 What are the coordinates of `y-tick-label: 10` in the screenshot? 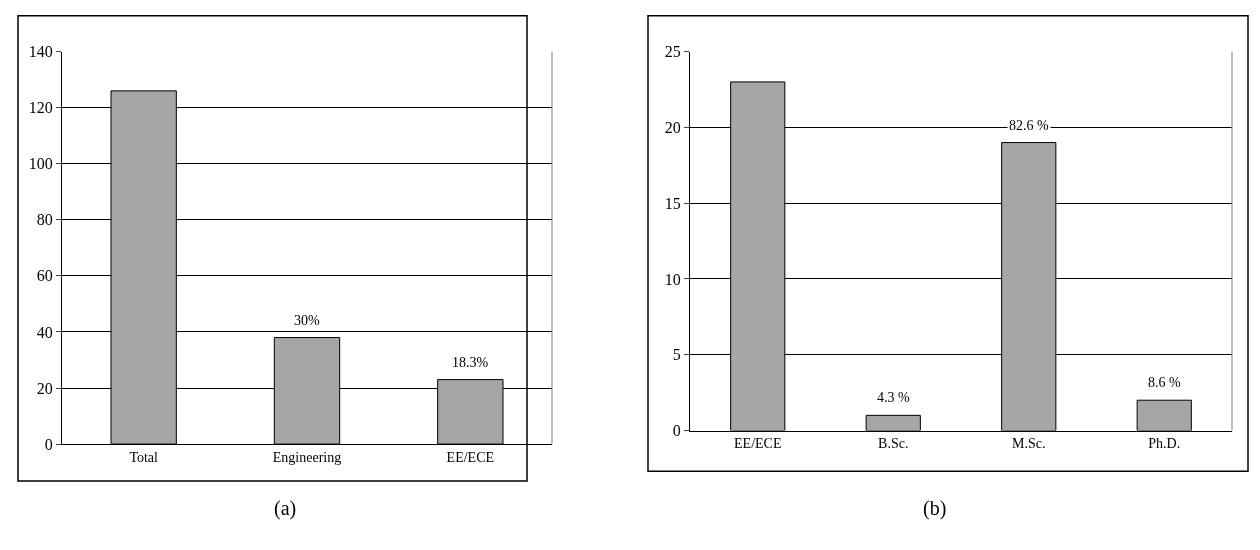 It's located at (672, 279).